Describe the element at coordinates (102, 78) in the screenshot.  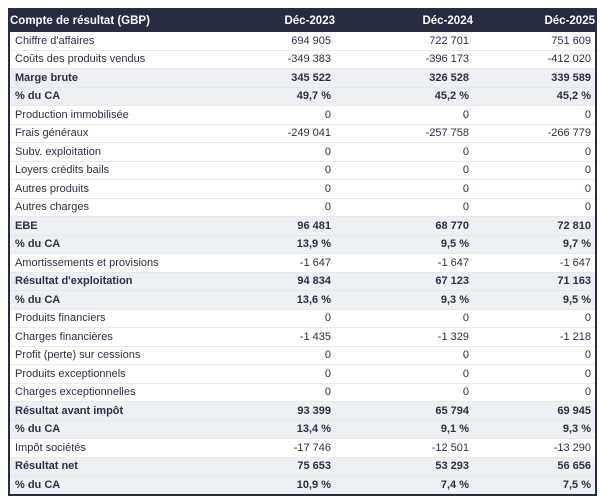
I see `row-label: Marge brute` at that location.